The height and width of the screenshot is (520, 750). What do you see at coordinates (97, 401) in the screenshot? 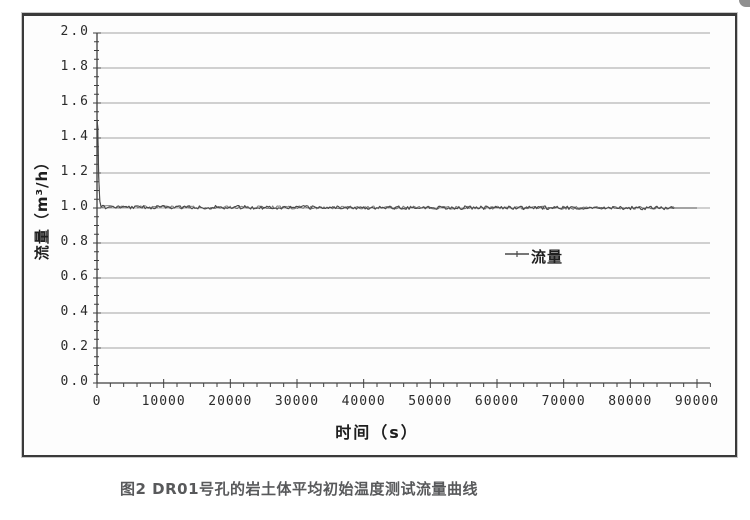
I see `x-tick-label: 0` at bounding box center [97, 401].